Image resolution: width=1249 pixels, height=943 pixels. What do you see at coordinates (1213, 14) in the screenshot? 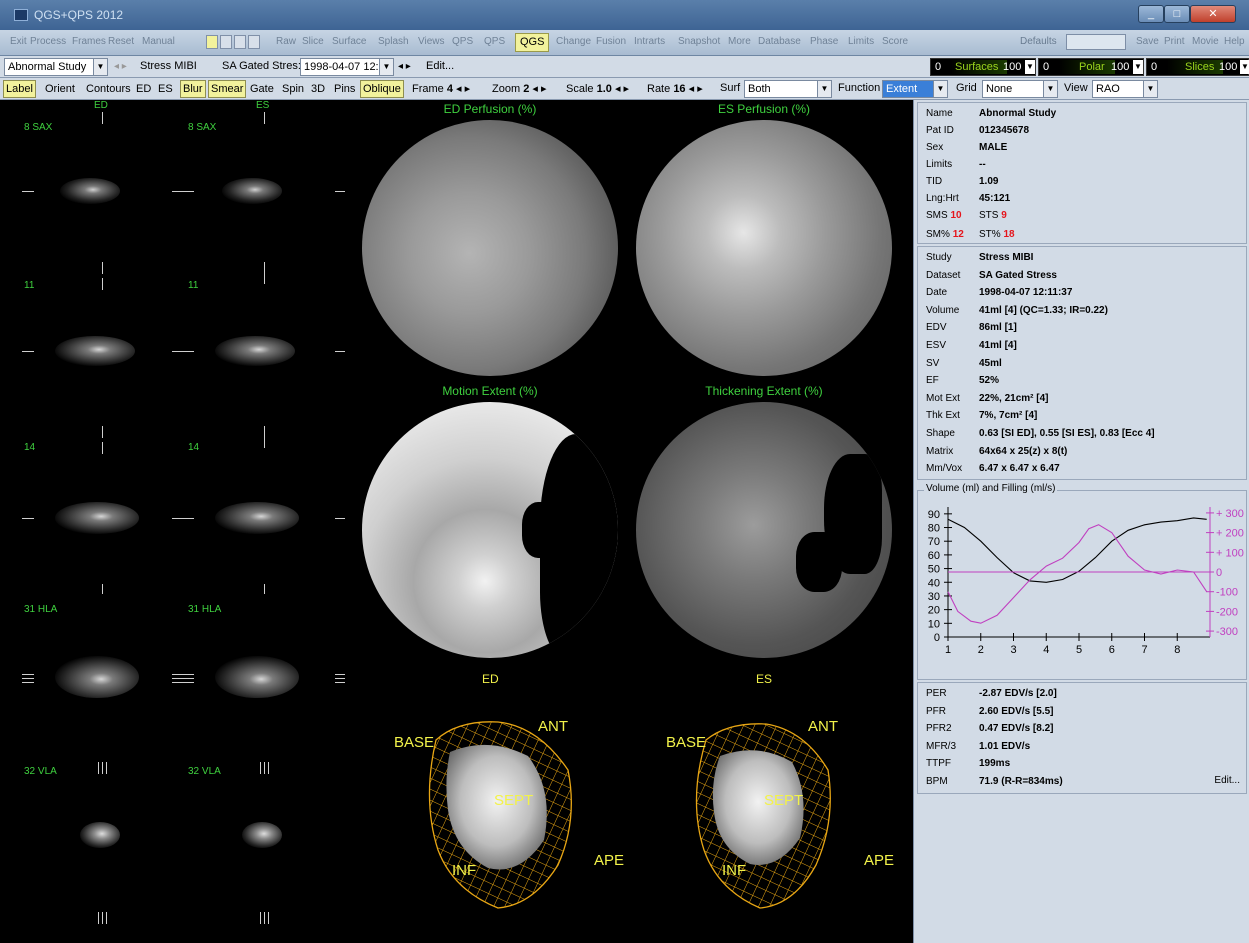
I see `close-button: ✕` at bounding box center [1213, 14].